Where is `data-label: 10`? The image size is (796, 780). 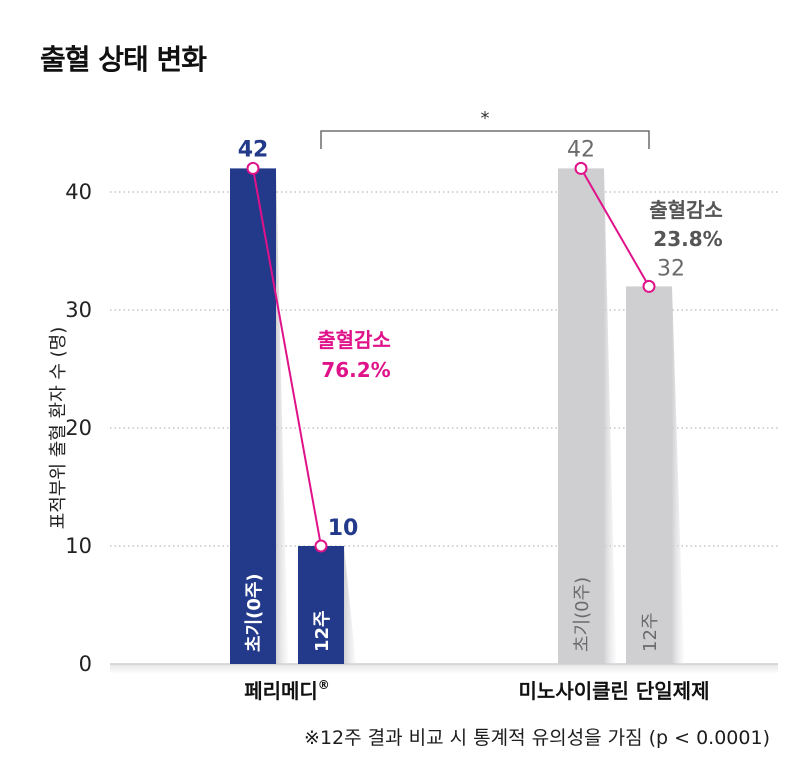
data-label: 10 is located at coordinates (343, 528).